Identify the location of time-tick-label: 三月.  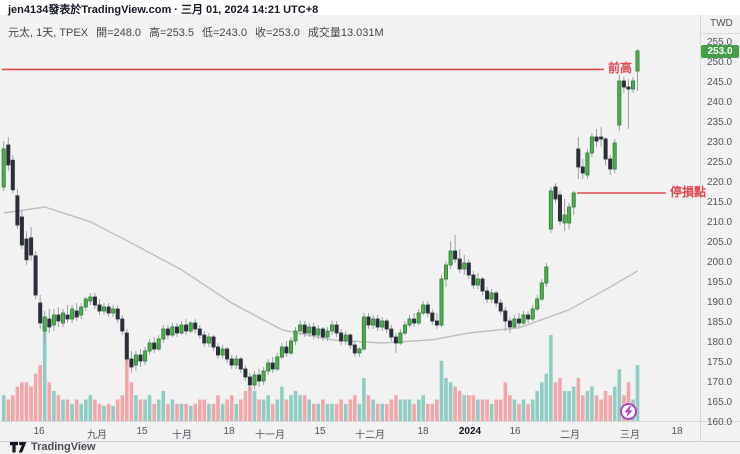
(630, 435).